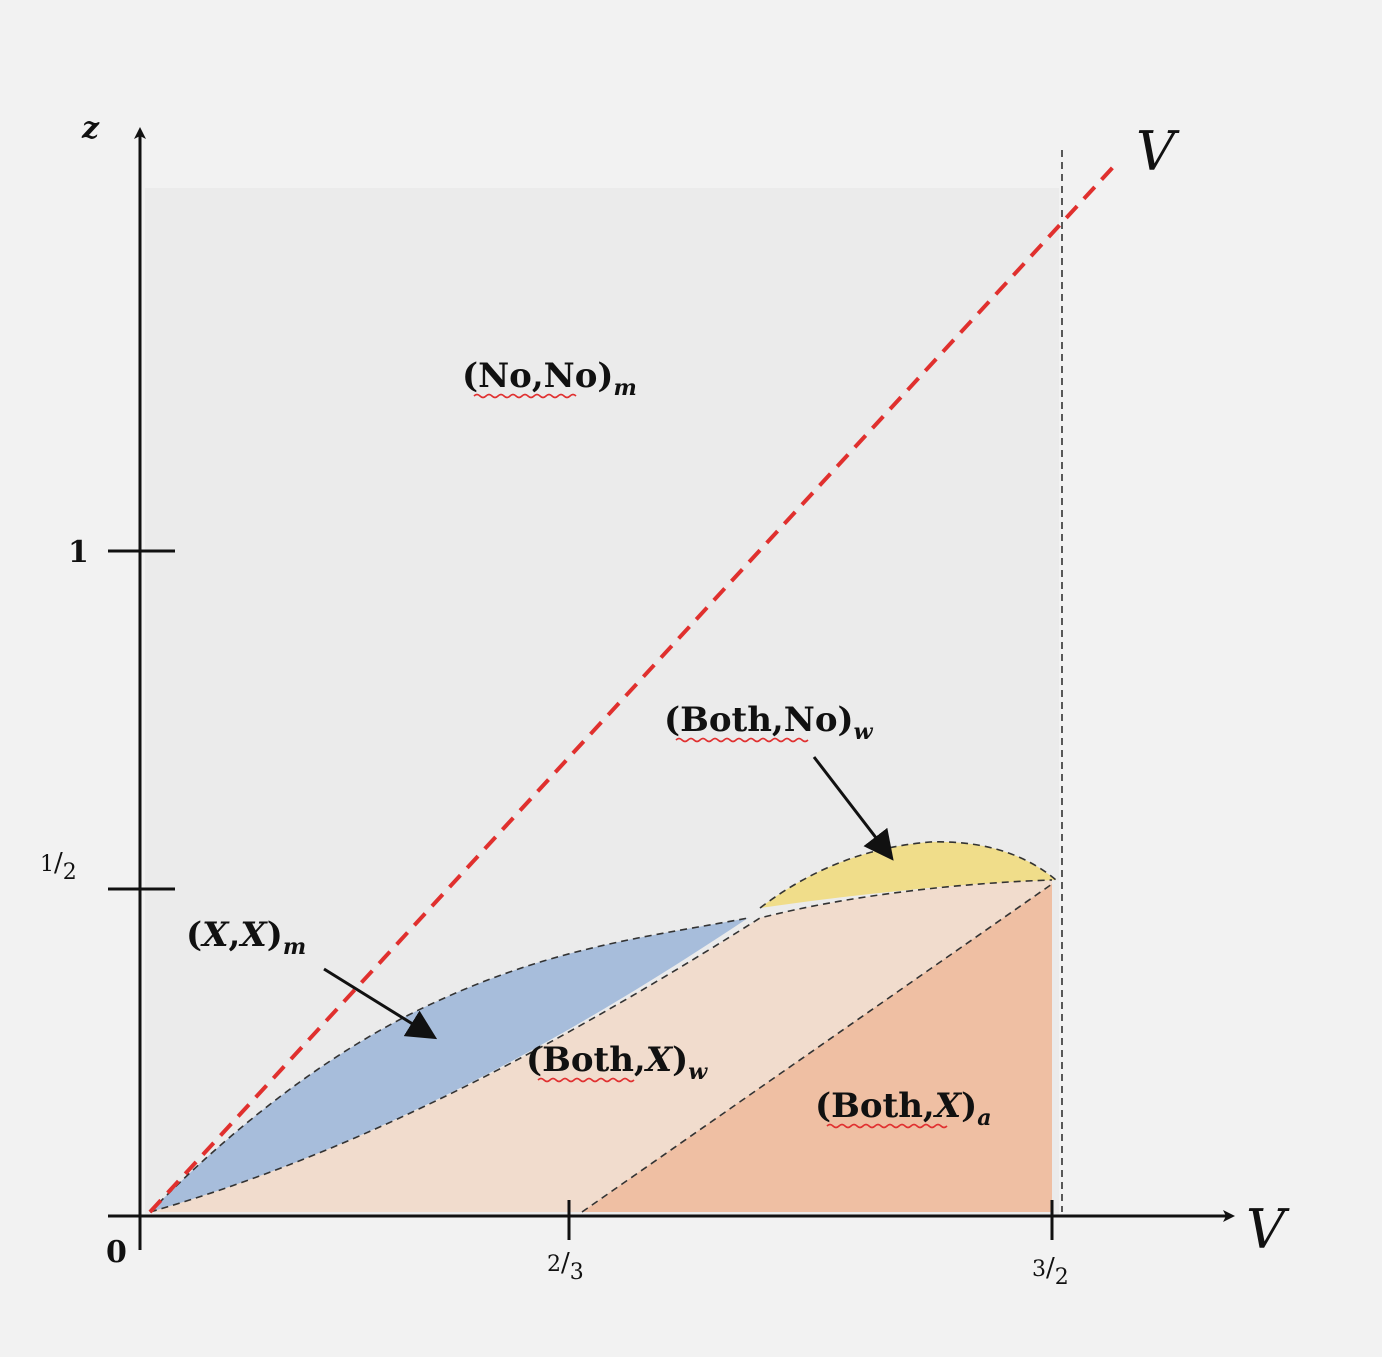 This screenshot has width=1382, height=1357. I want to click on x-tick-three-halves-num: 3, so click(1039, 1269).